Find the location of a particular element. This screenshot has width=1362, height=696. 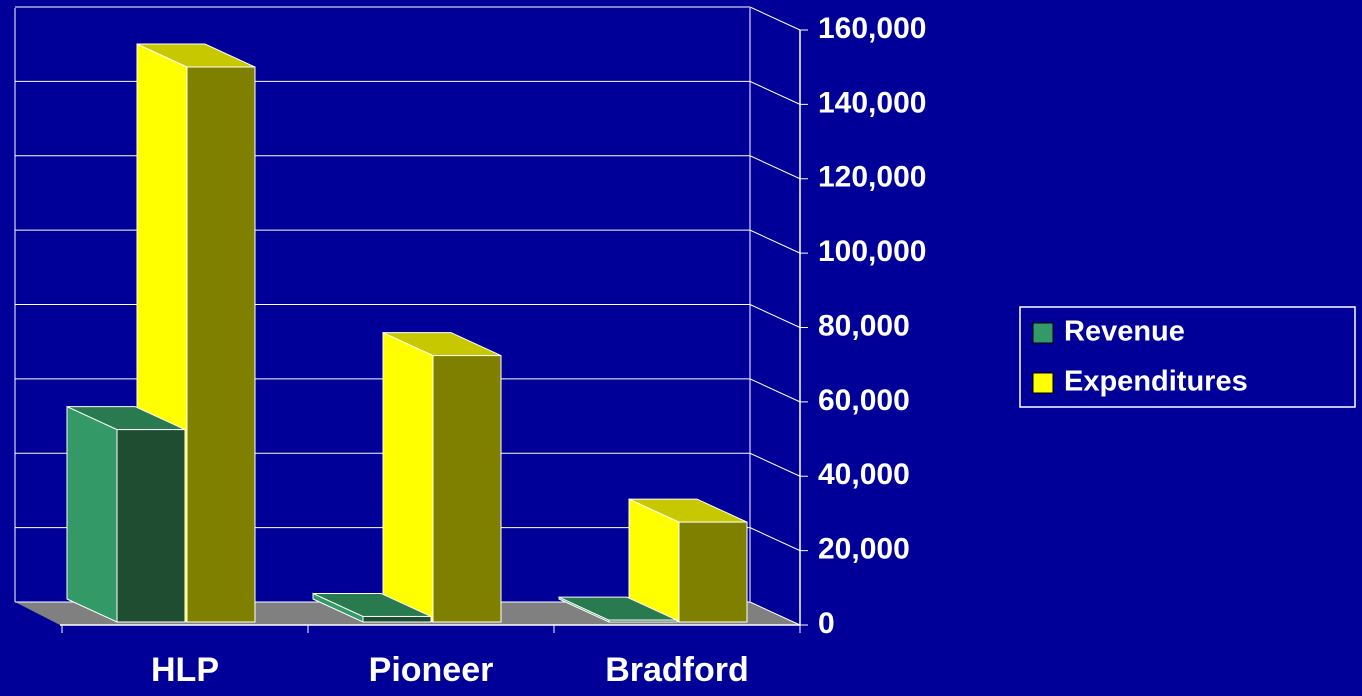

y-tick-label: 100,000 is located at coordinates (872, 251).